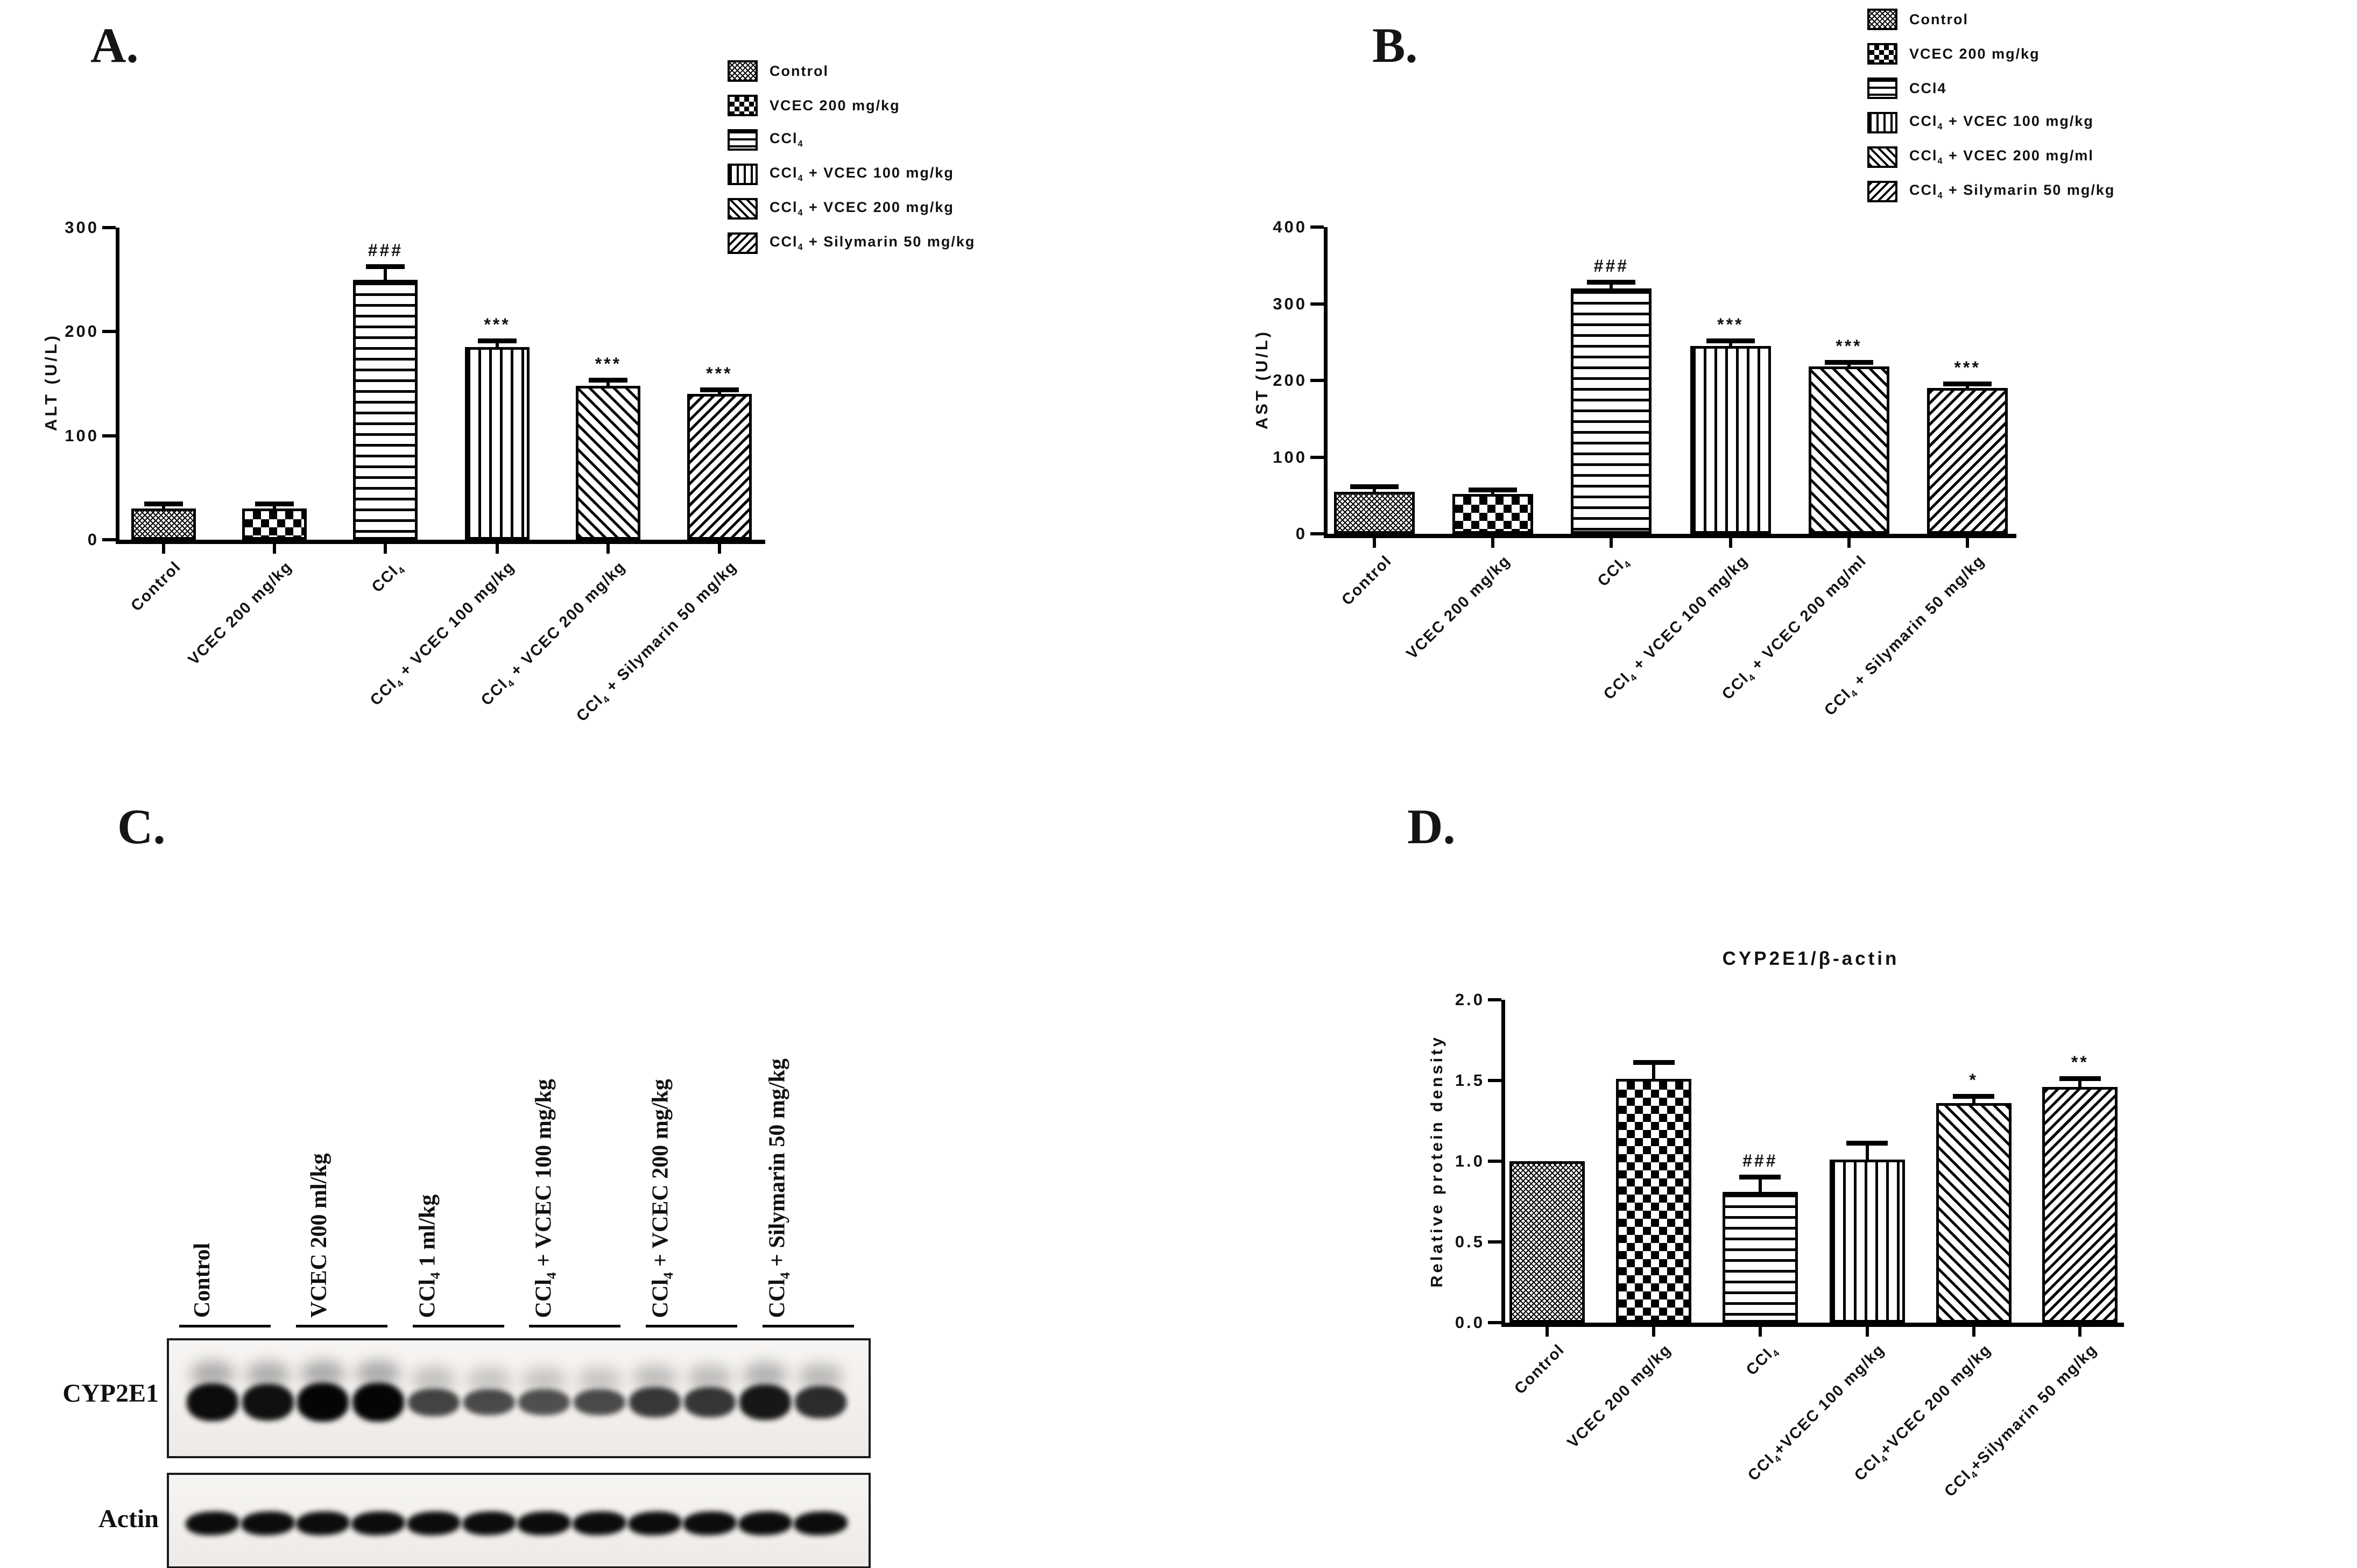  I want to click on panel-a-y-axis-title: ALT (U/L), so click(50, 382).